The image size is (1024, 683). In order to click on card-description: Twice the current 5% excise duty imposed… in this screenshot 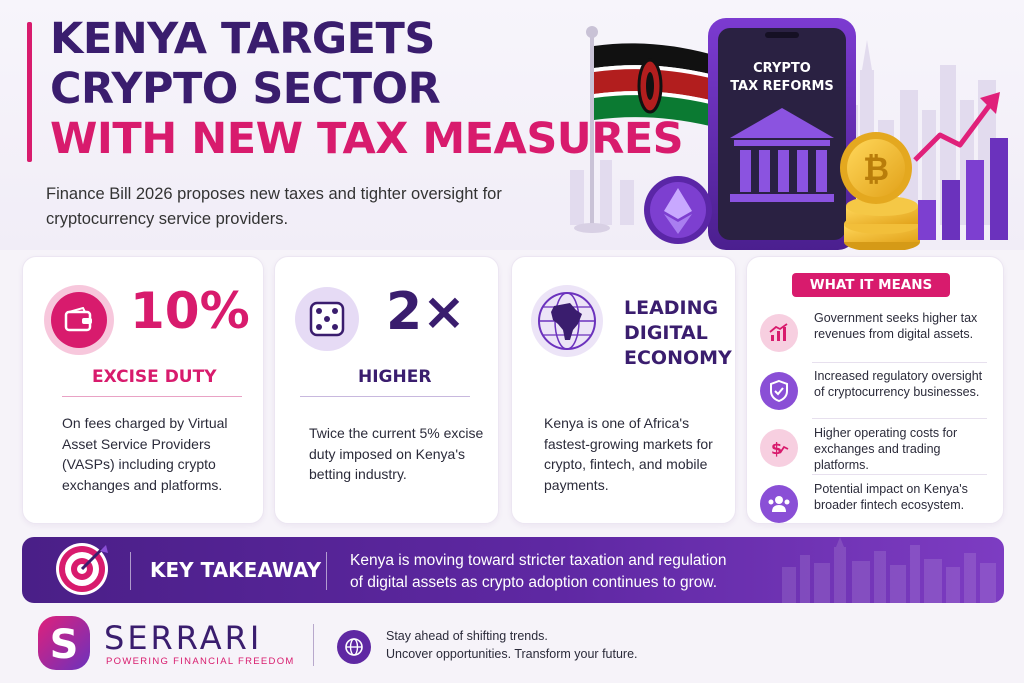, I will do `click(396, 453)`.